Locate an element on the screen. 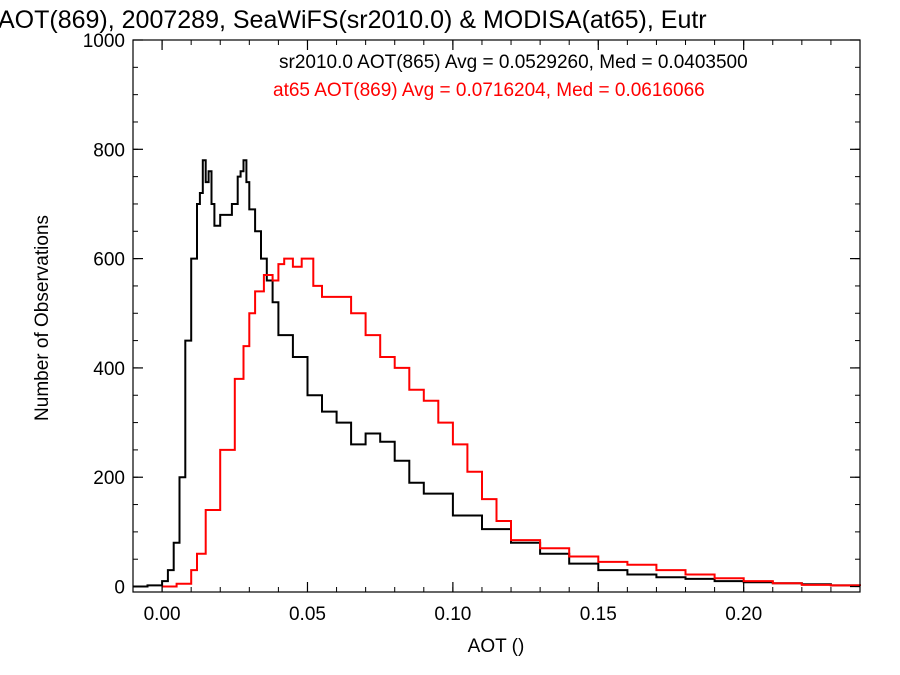 The height and width of the screenshot is (675, 900). x-tick-label: 0.10 is located at coordinates (452, 614).